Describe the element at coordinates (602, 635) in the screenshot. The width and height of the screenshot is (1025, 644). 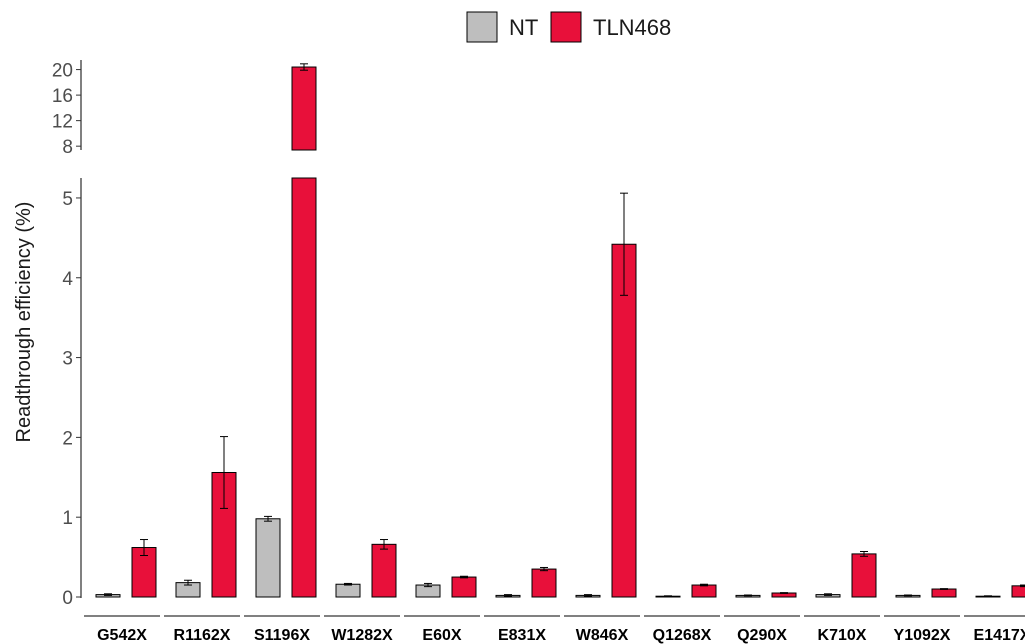
I see `x-tick-label: W846X` at that location.